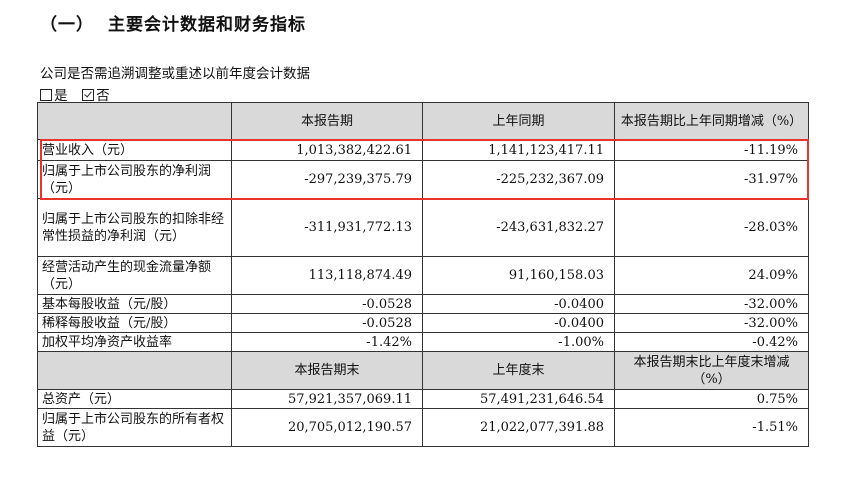 The height and width of the screenshot is (490, 863). Describe the element at coordinates (518, 275) in the screenshot. I see `value-cell: 91,160,158.03` at that location.